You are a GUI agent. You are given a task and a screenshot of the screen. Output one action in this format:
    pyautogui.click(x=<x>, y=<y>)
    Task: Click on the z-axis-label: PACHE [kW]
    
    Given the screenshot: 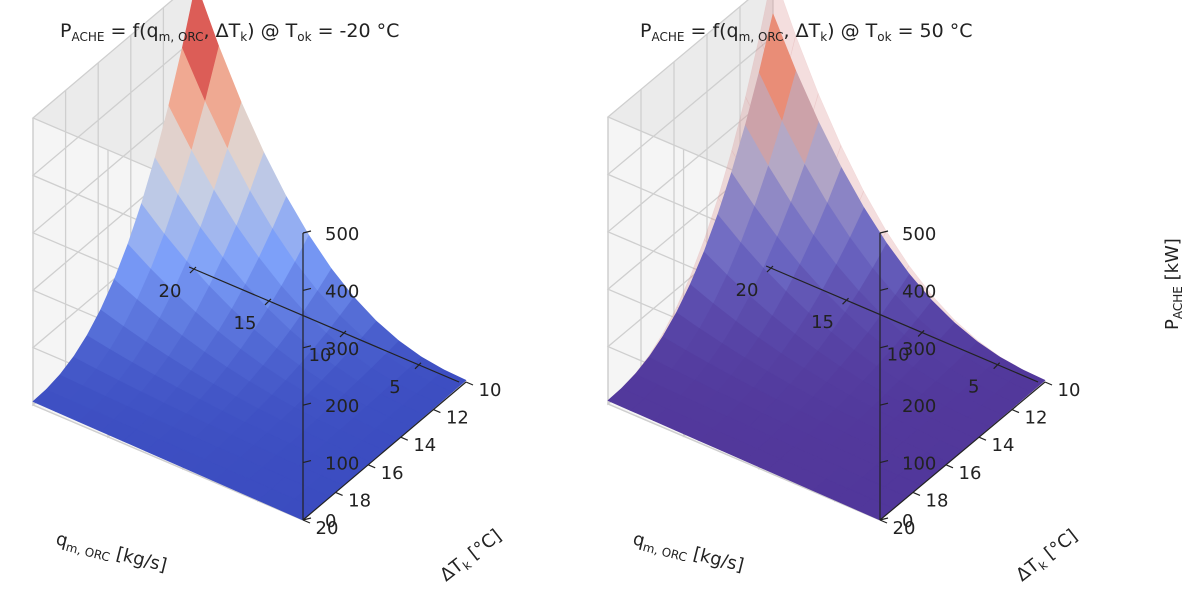 What is the action you would take?
    pyautogui.click(x=1173, y=284)
    